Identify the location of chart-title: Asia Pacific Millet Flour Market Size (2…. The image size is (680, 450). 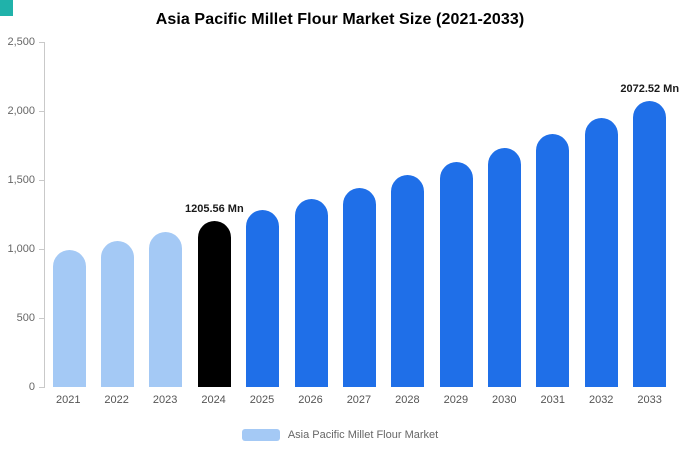
(340, 19).